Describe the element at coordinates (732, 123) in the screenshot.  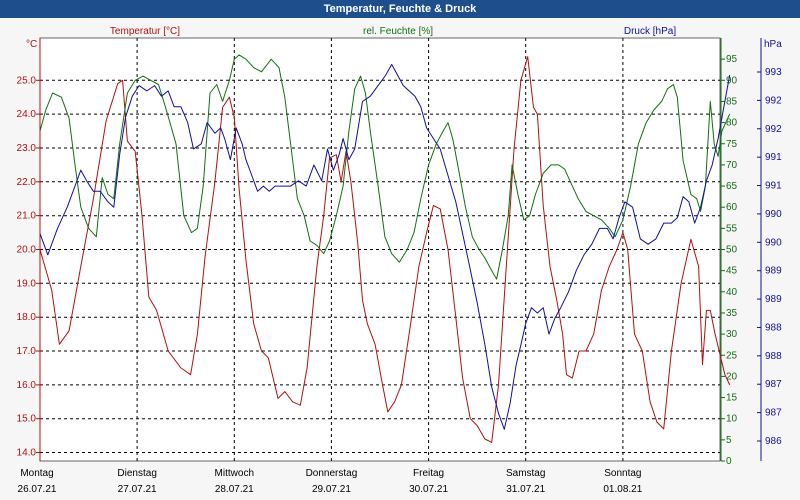
I see `humidity-tick-label: 80` at that location.